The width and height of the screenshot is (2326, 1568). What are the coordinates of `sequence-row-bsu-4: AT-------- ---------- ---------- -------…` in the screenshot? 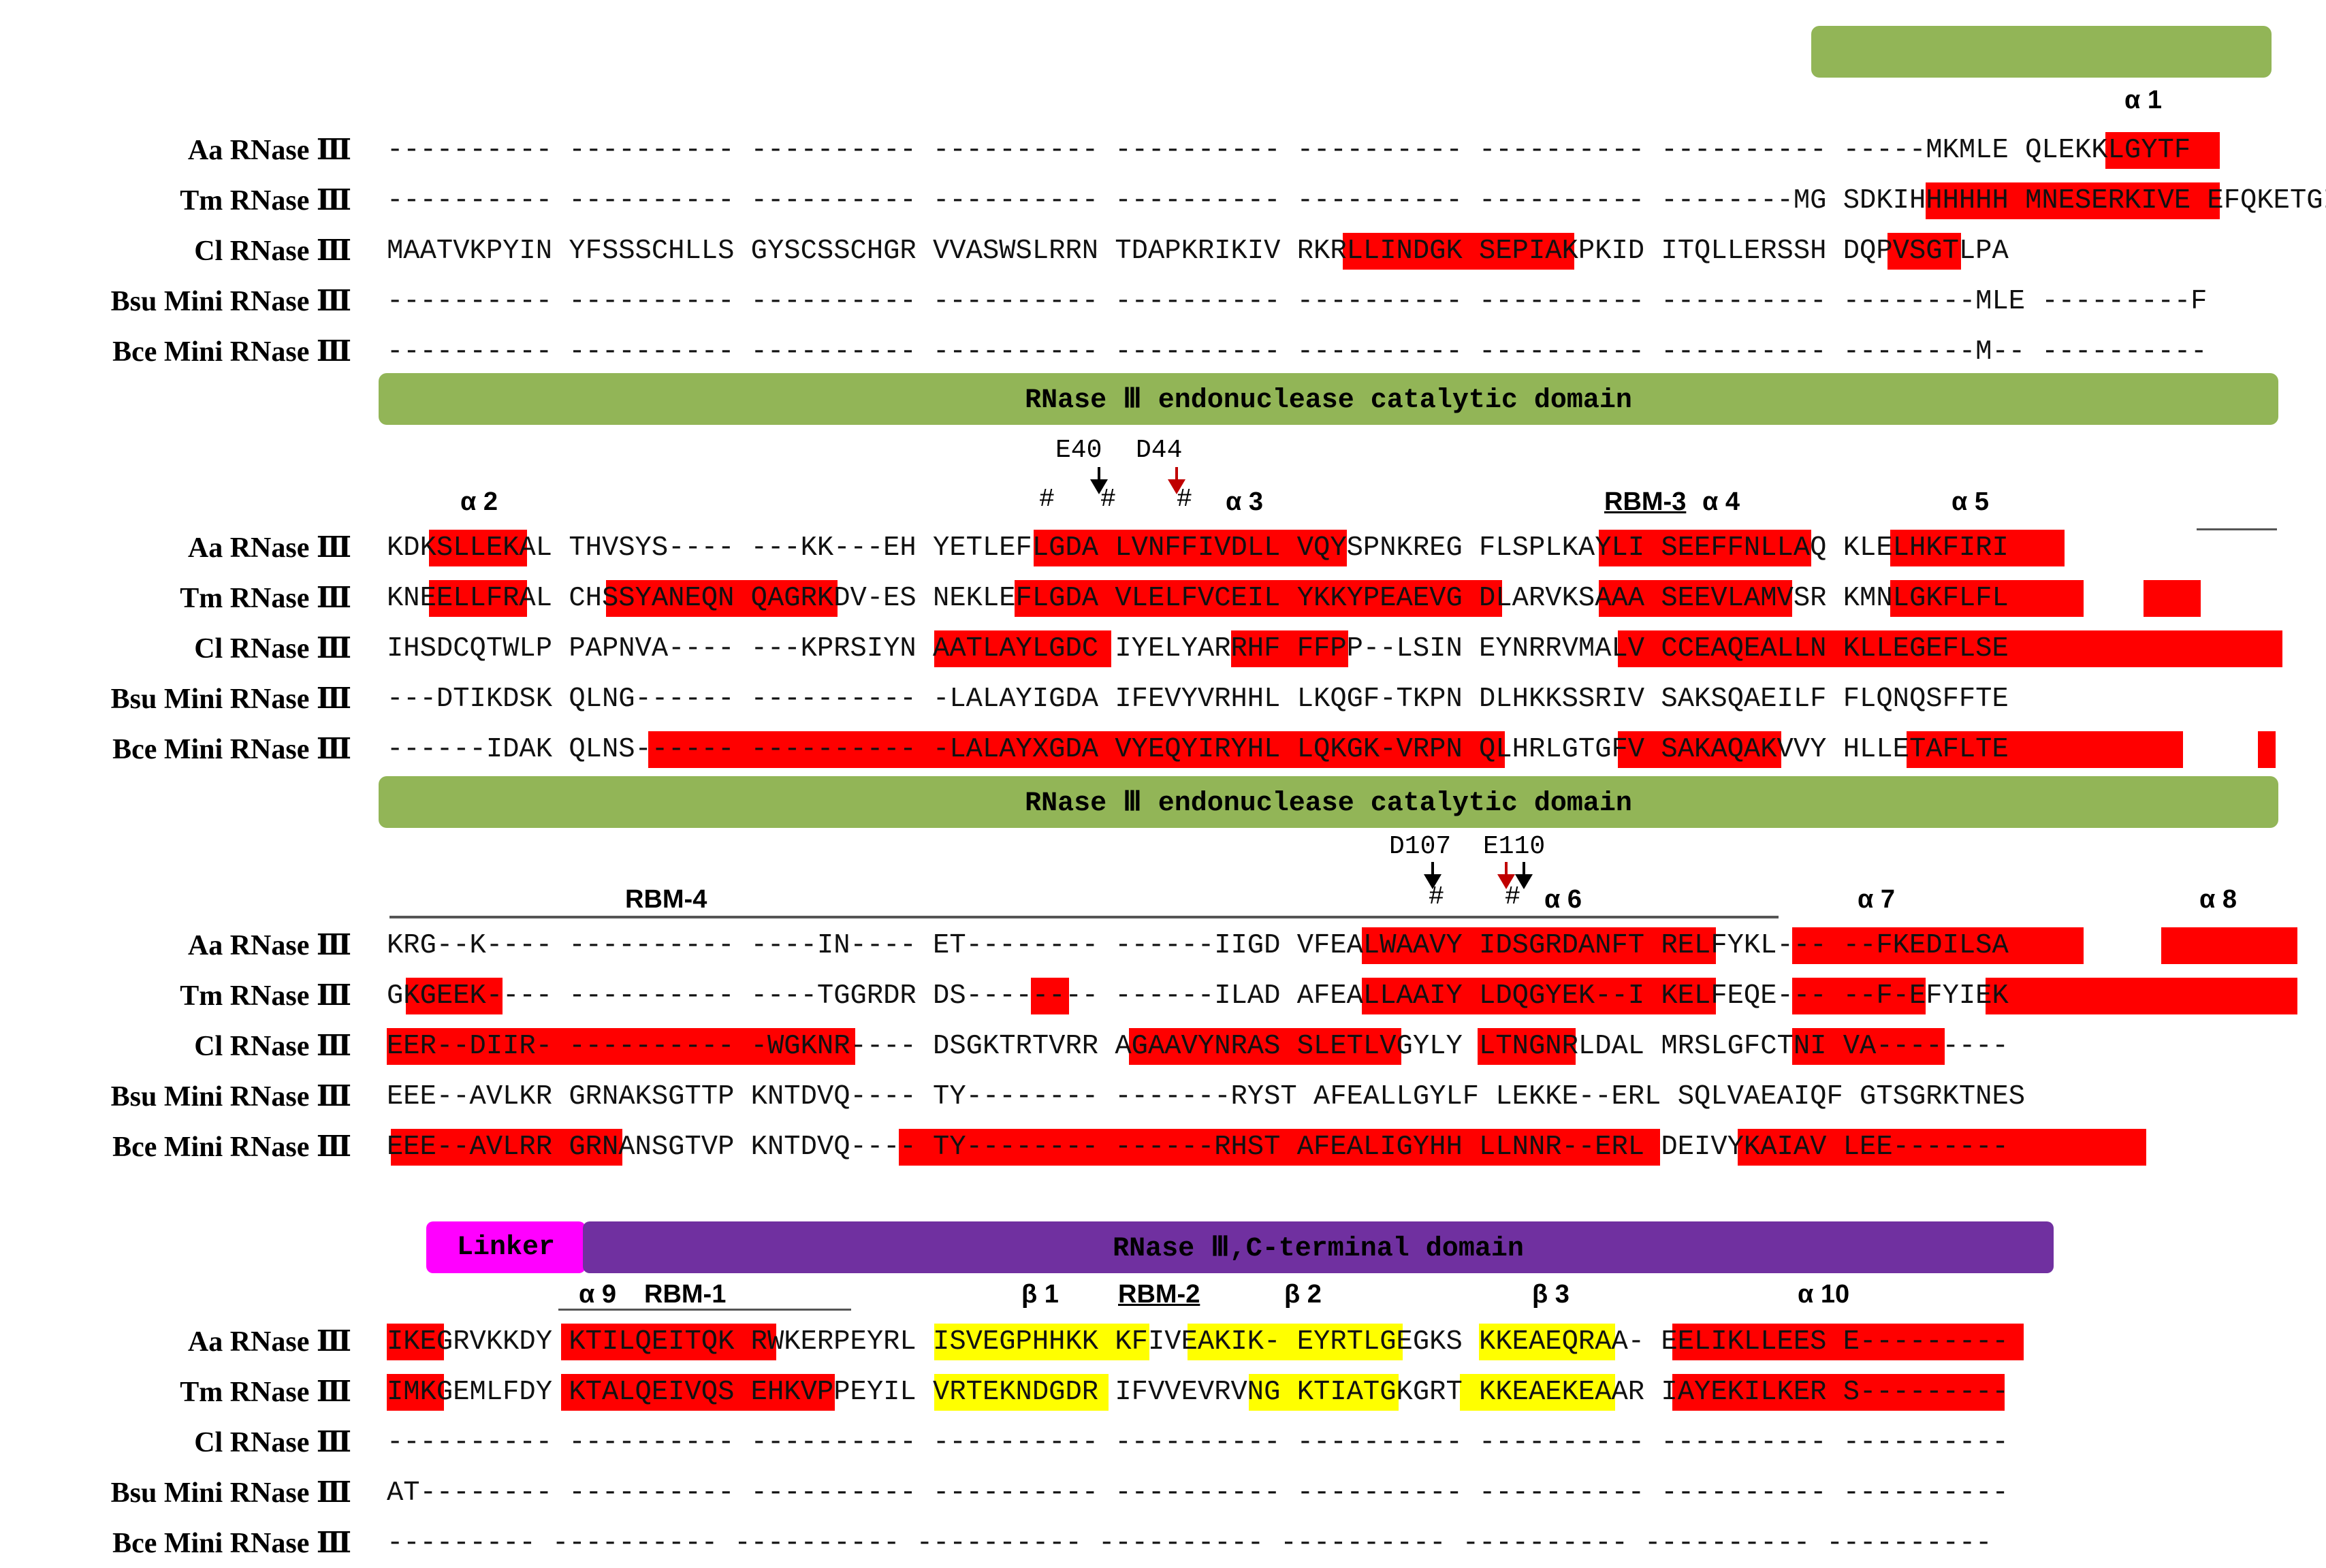 It's located at (1198, 1493).